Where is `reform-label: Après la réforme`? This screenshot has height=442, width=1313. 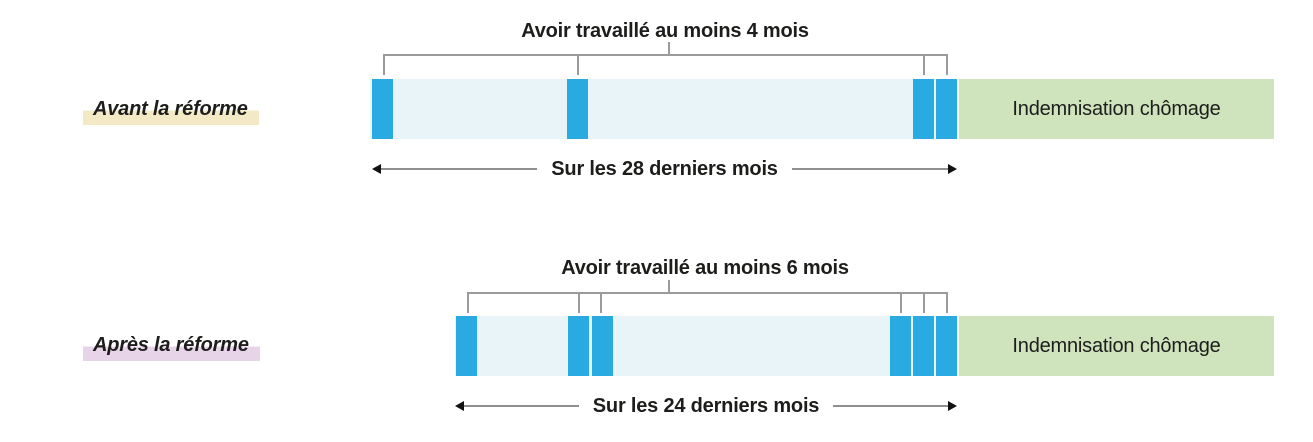
reform-label: Après la réforme is located at coordinates (171, 346).